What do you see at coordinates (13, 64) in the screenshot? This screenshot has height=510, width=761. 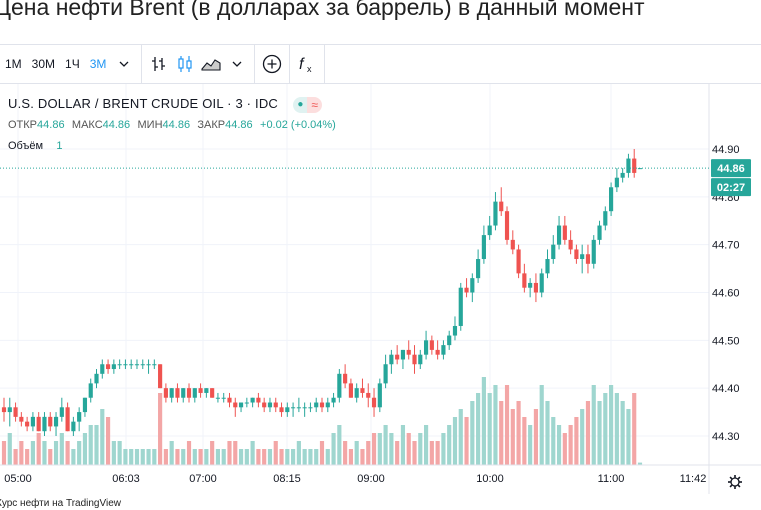 I see `timeframe-1m: 1М` at bounding box center [13, 64].